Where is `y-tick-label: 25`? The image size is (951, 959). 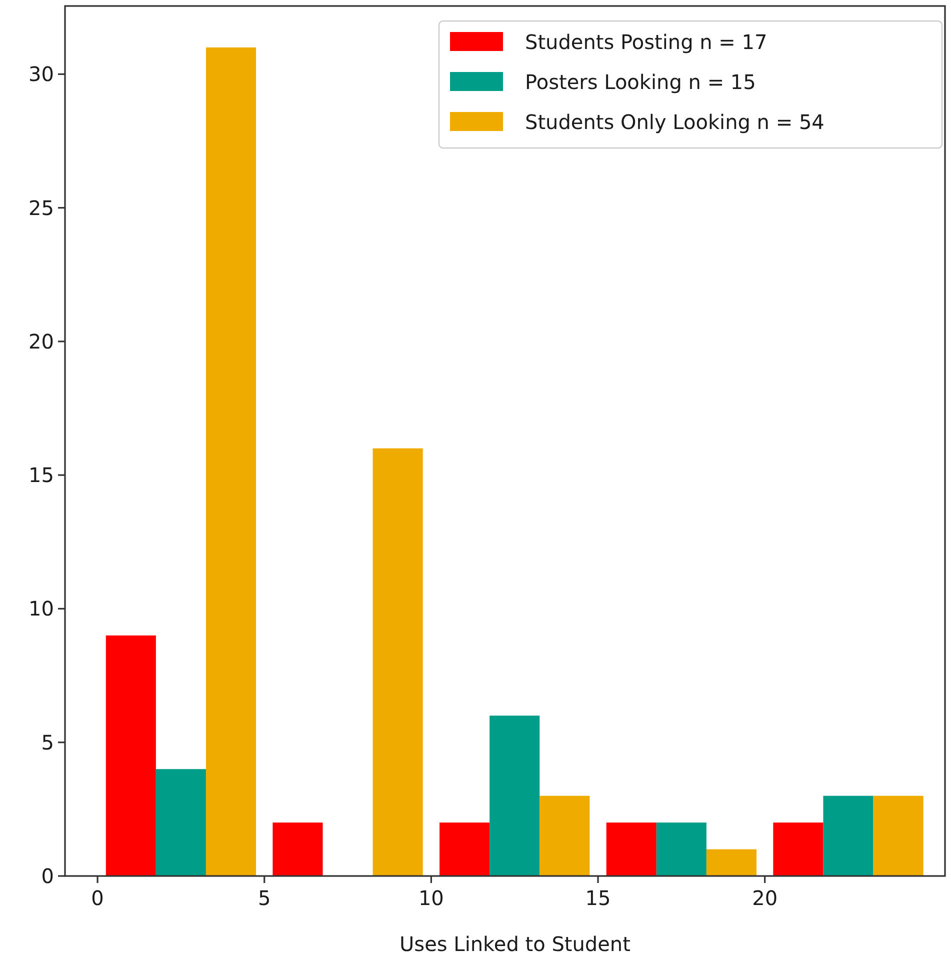 y-tick-label: 25 is located at coordinates (41, 208).